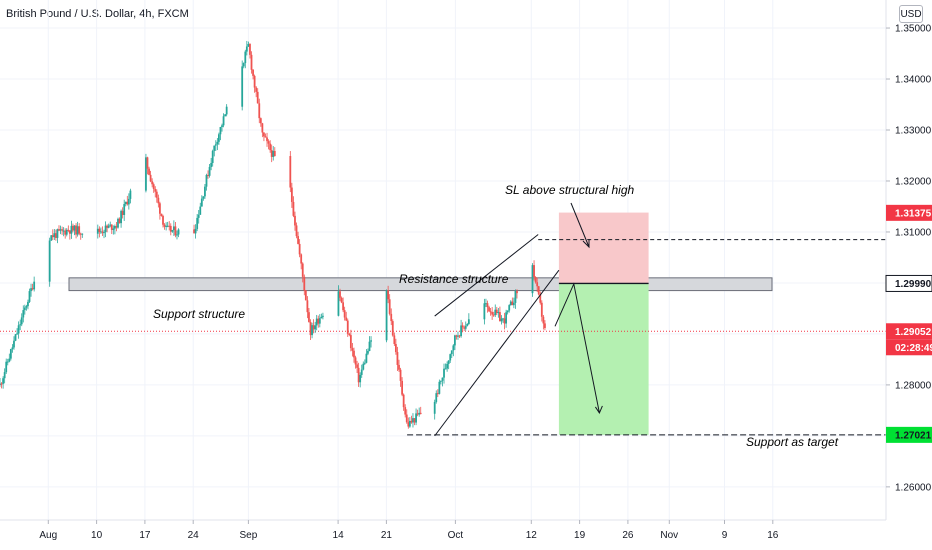  Describe the element at coordinates (249, 535) in the screenshot. I see `time-tick-label: Sep` at that location.